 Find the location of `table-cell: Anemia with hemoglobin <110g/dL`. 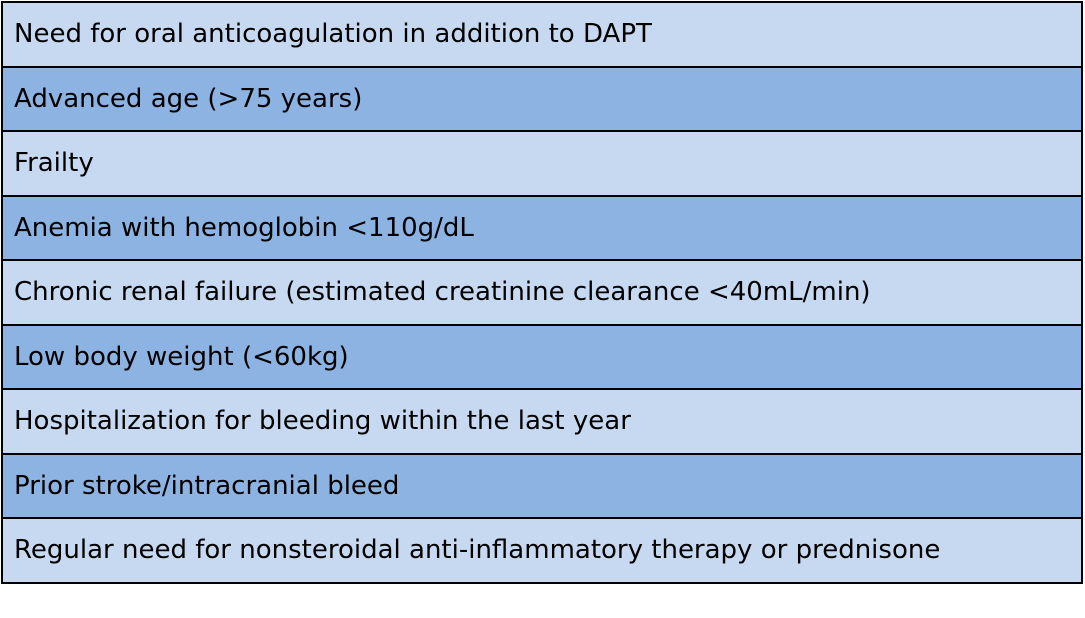

table-cell: Anemia with hemoglobin <110g/dL is located at coordinates (542, 227).